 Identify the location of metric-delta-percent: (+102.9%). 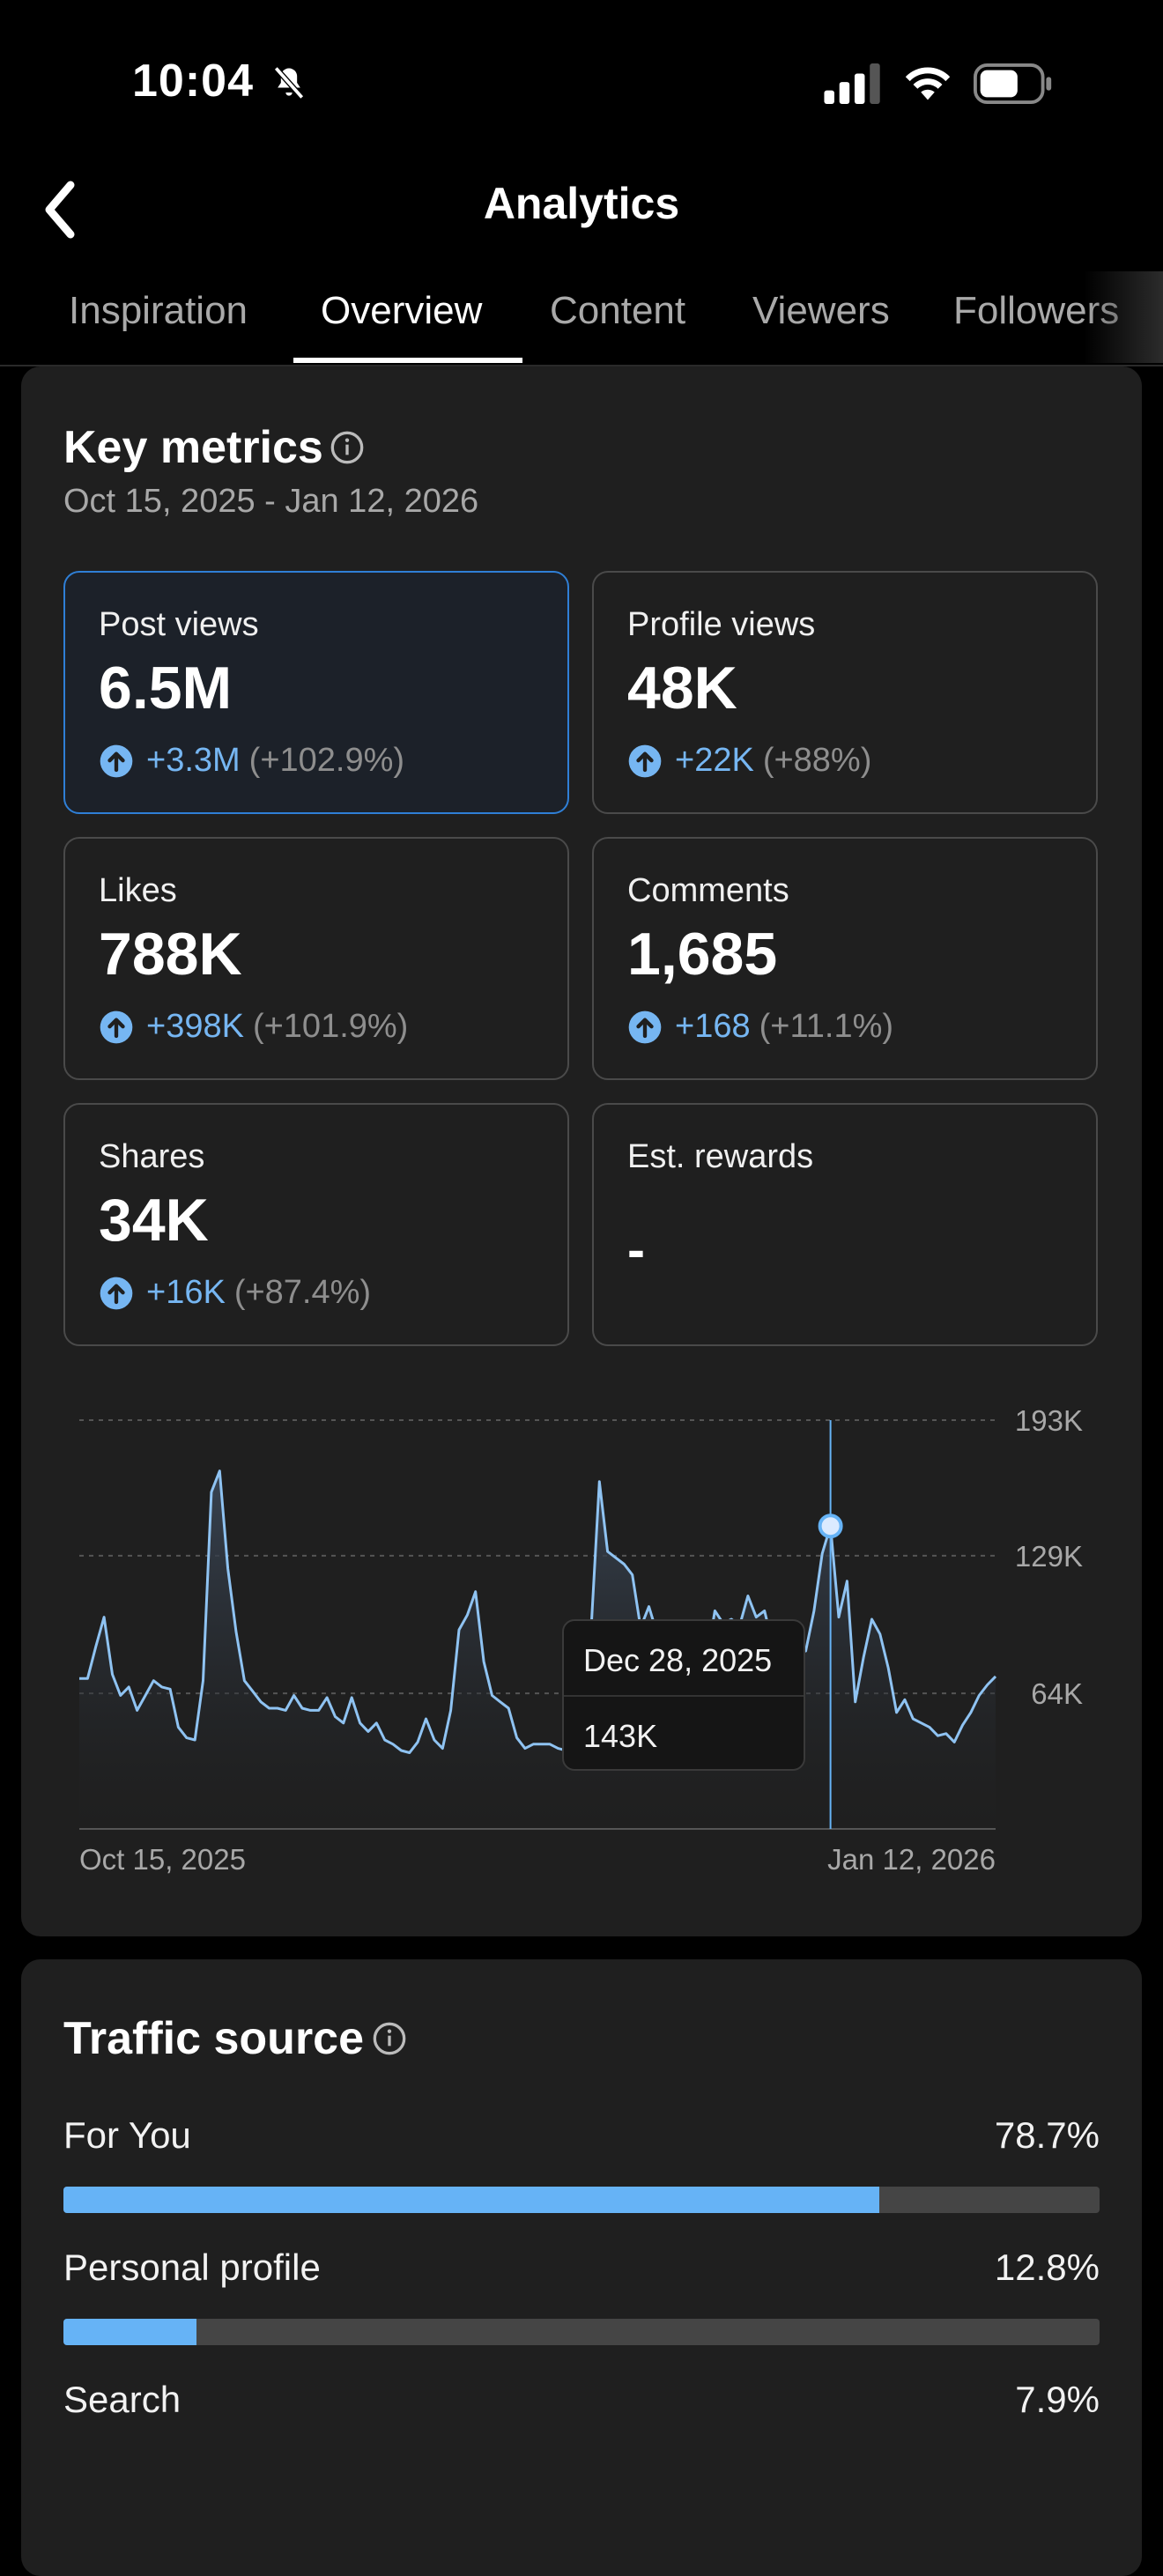
(326, 760).